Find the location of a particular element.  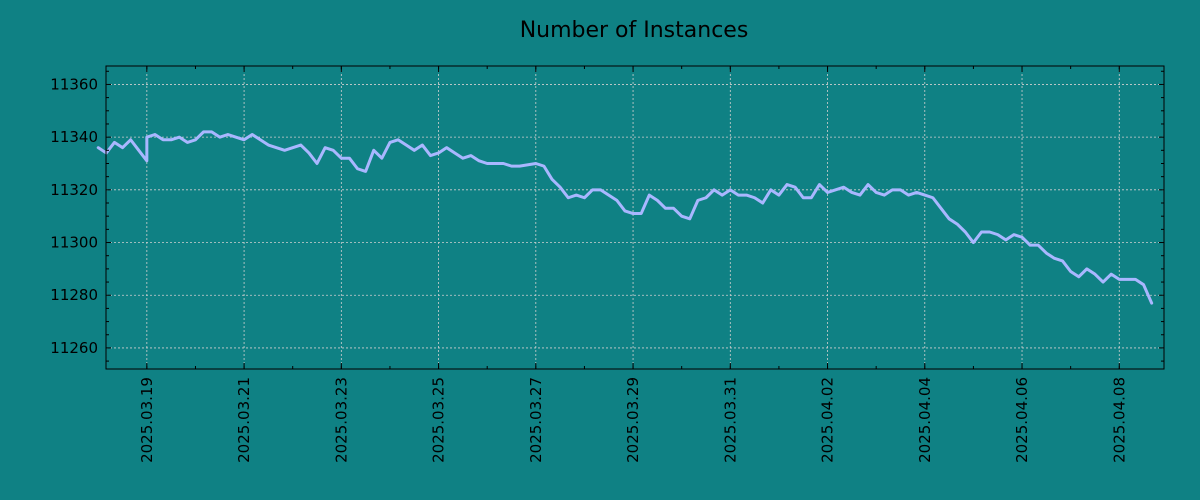

y-tick-label: 11260 is located at coordinates (74, 348).